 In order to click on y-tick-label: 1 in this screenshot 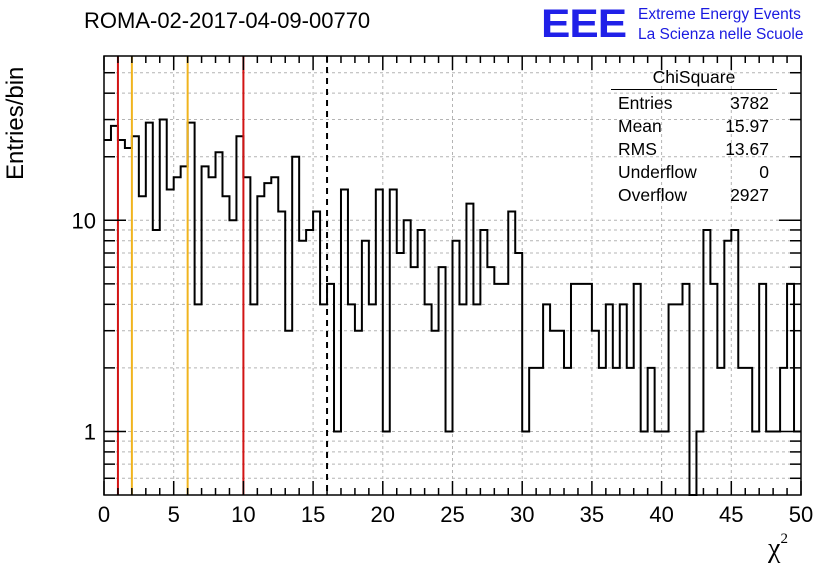, I will do `click(90, 431)`.